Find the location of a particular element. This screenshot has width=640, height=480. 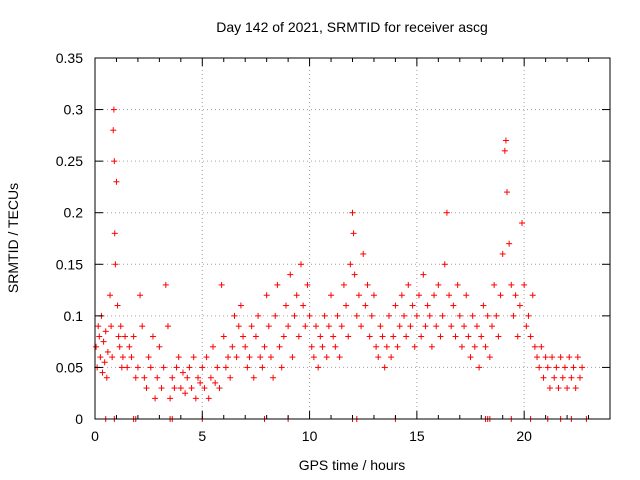

y-tick-label: 0.25 is located at coordinates (69, 161).